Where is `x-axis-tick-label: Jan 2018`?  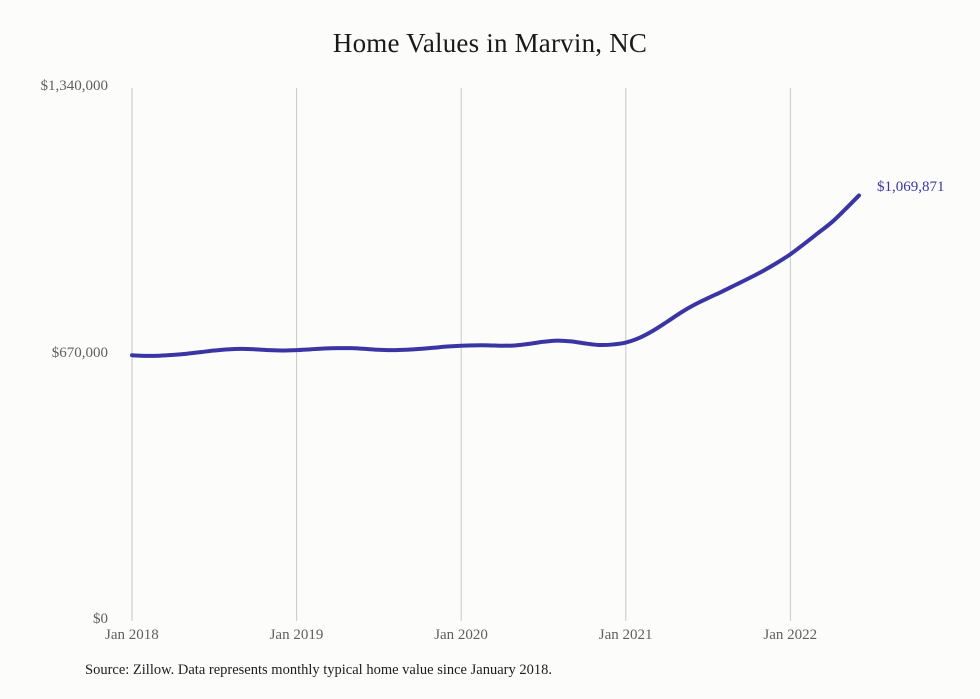 x-axis-tick-label: Jan 2018 is located at coordinates (132, 635).